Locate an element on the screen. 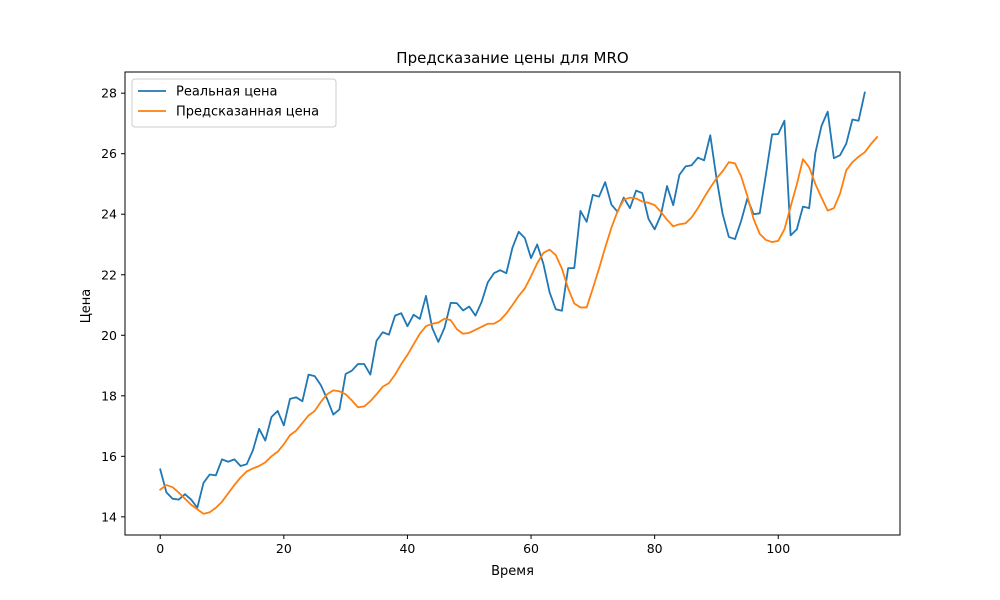 This screenshot has height=600, width=1000. legend-label-1: Реальная цена is located at coordinates (227, 92).